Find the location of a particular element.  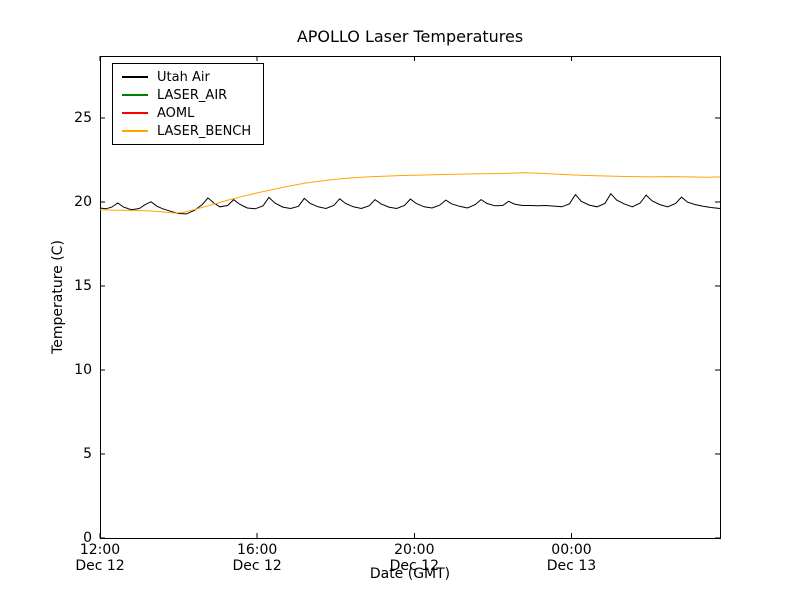

y-tick-label: 25 is located at coordinates (83, 118).